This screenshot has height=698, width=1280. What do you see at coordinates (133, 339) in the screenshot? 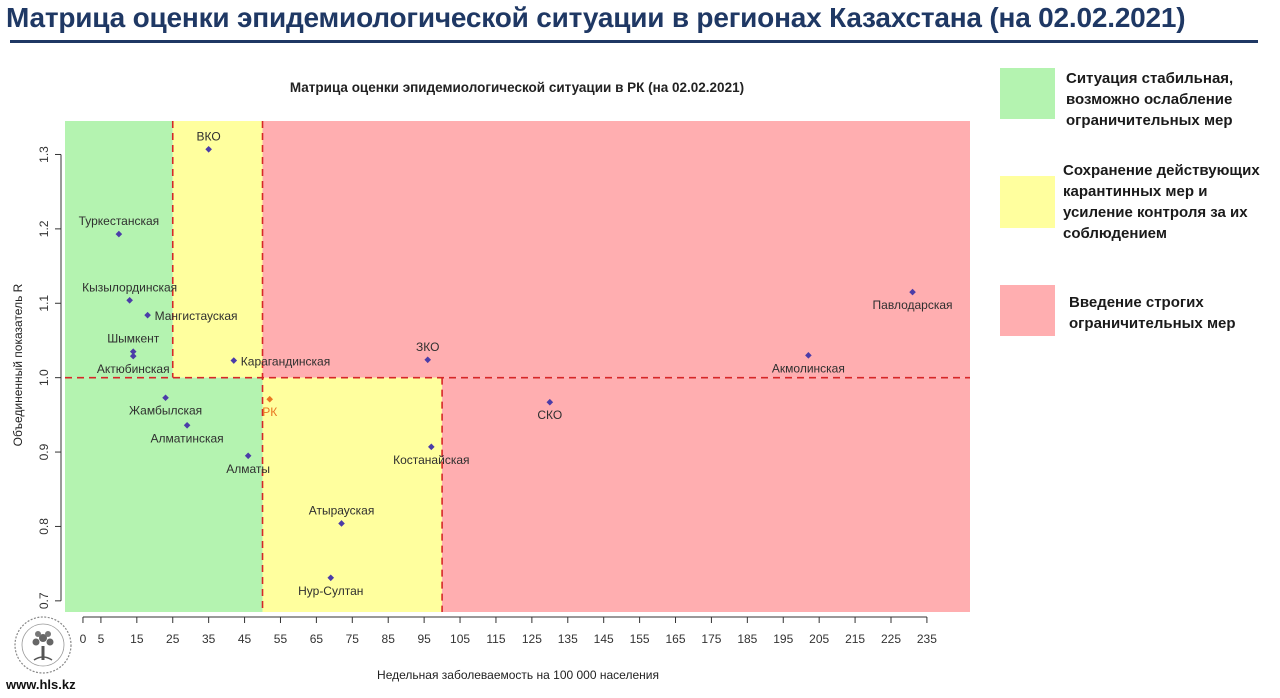
I see `data-point-label: Шымкент` at bounding box center [133, 339].